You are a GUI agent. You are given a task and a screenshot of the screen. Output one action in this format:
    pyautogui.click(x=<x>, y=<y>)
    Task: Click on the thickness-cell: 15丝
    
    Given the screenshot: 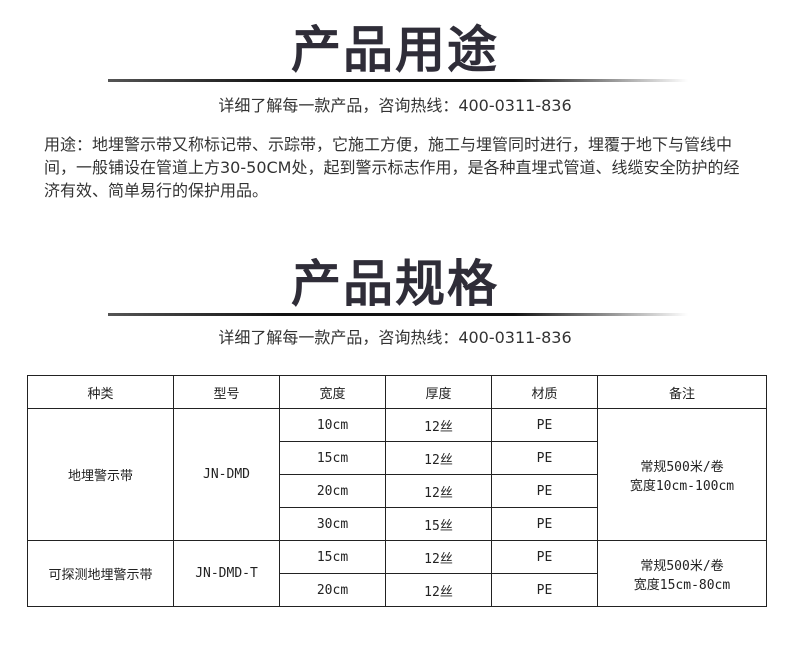 What is the action you would take?
    pyautogui.click(x=438, y=524)
    